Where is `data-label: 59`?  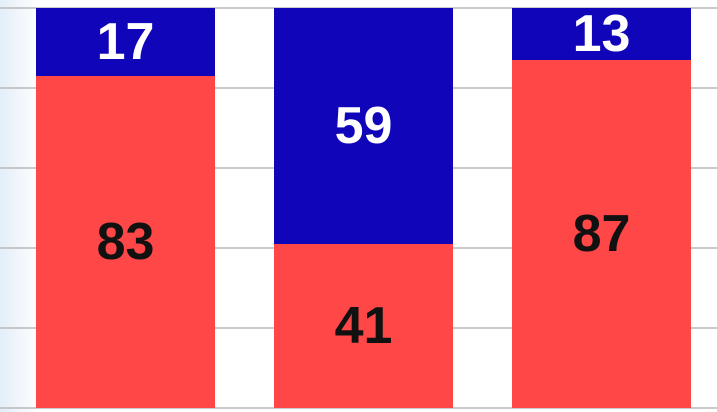 data-label: 59 is located at coordinates (364, 126).